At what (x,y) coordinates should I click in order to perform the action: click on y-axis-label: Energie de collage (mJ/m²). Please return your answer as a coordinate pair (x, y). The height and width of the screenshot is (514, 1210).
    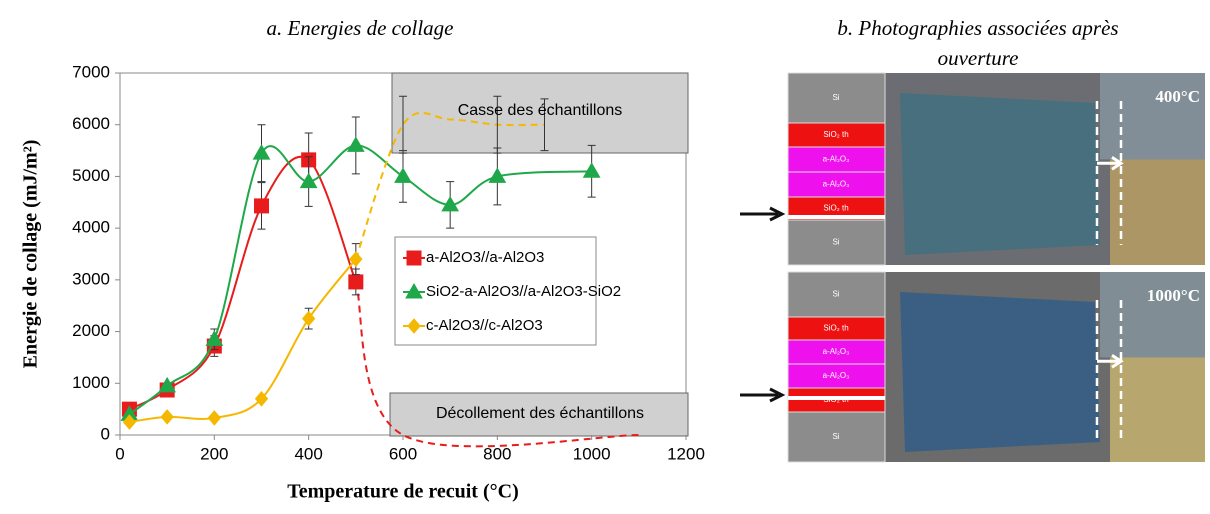
    Looking at the image, I should click on (31, 254).